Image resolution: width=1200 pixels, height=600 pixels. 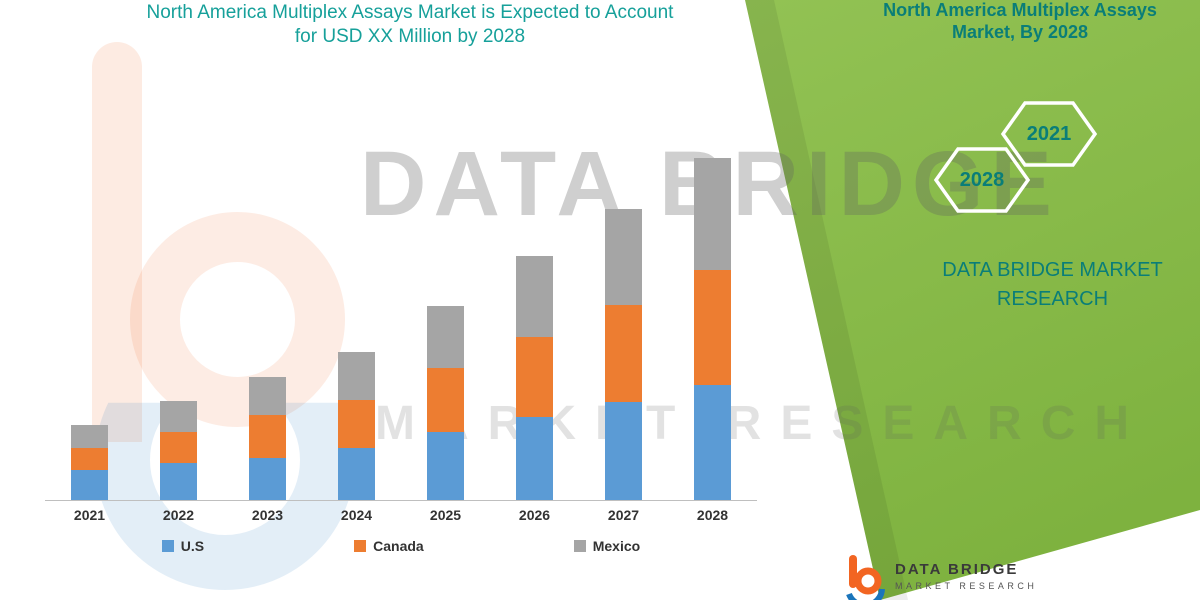 I want to click on bar-2027-mexico, so click(x=623, y=257).